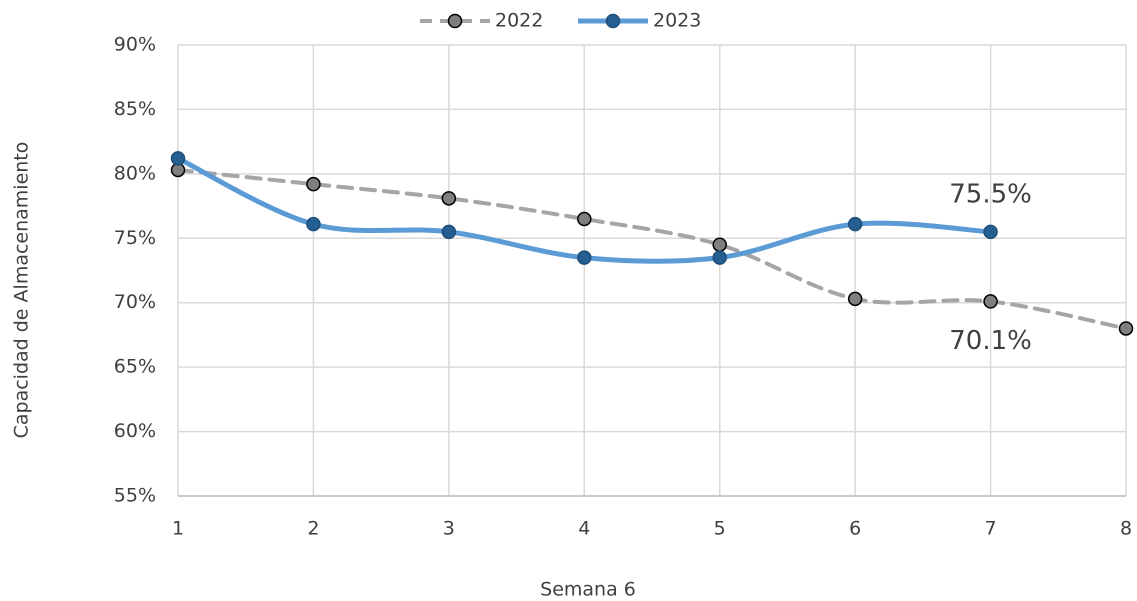  I want to click on legend-label: 2023, so click(677, 21).